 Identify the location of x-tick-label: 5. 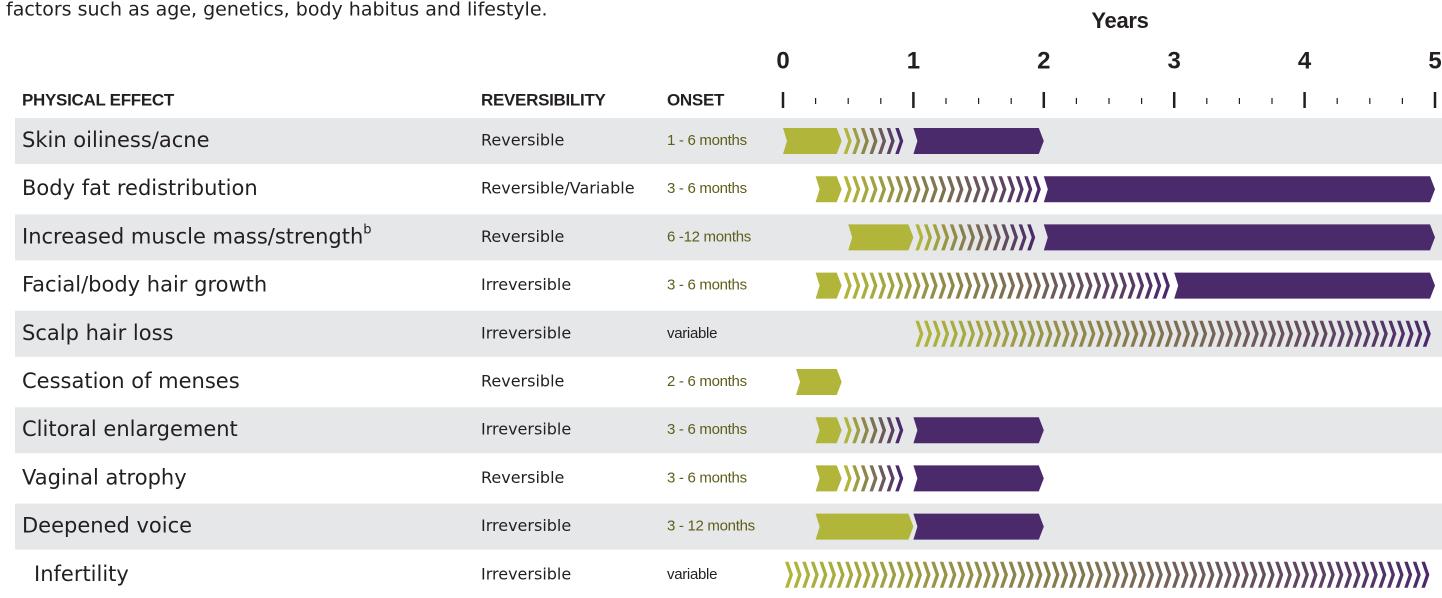
(1434, 60).